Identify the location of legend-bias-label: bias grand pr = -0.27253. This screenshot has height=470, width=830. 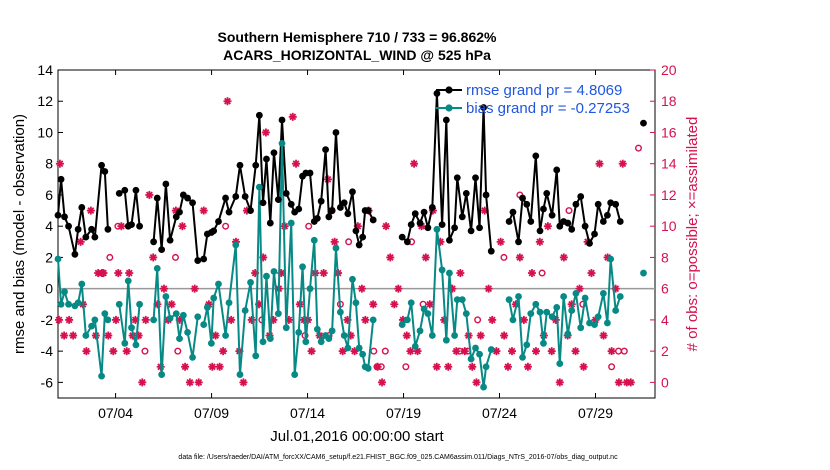
(548, 108).